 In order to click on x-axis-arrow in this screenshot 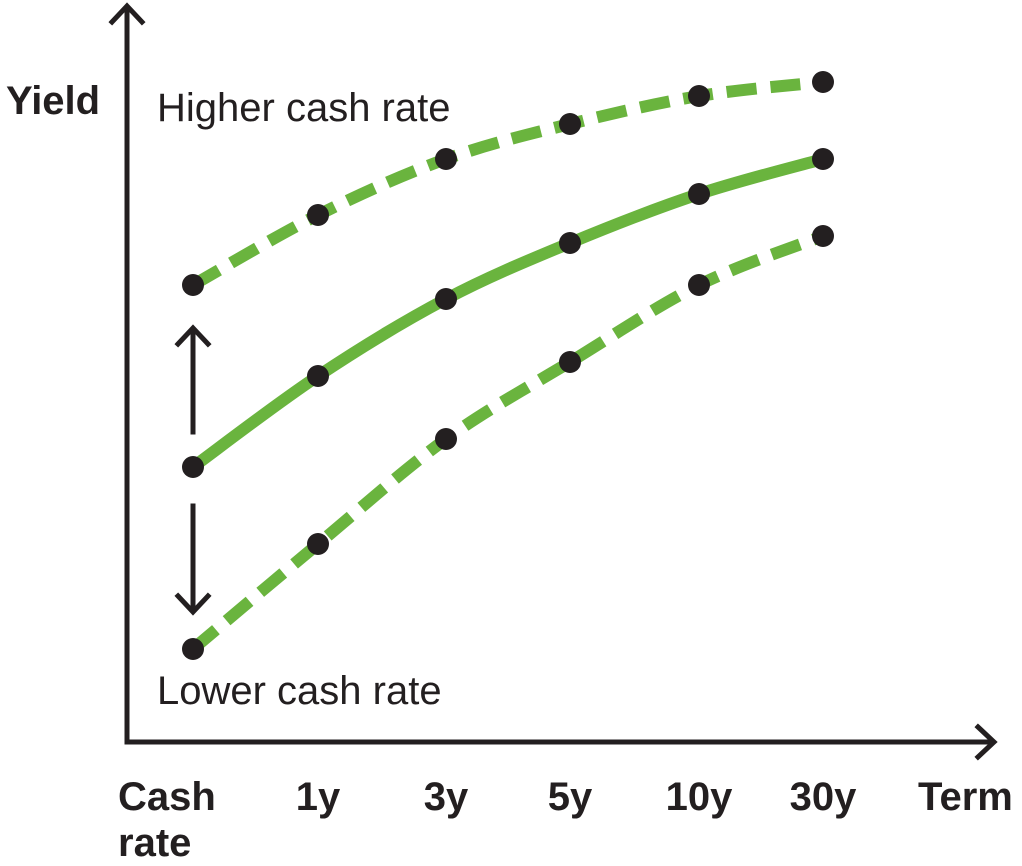, I will do `click(986, 742)`.